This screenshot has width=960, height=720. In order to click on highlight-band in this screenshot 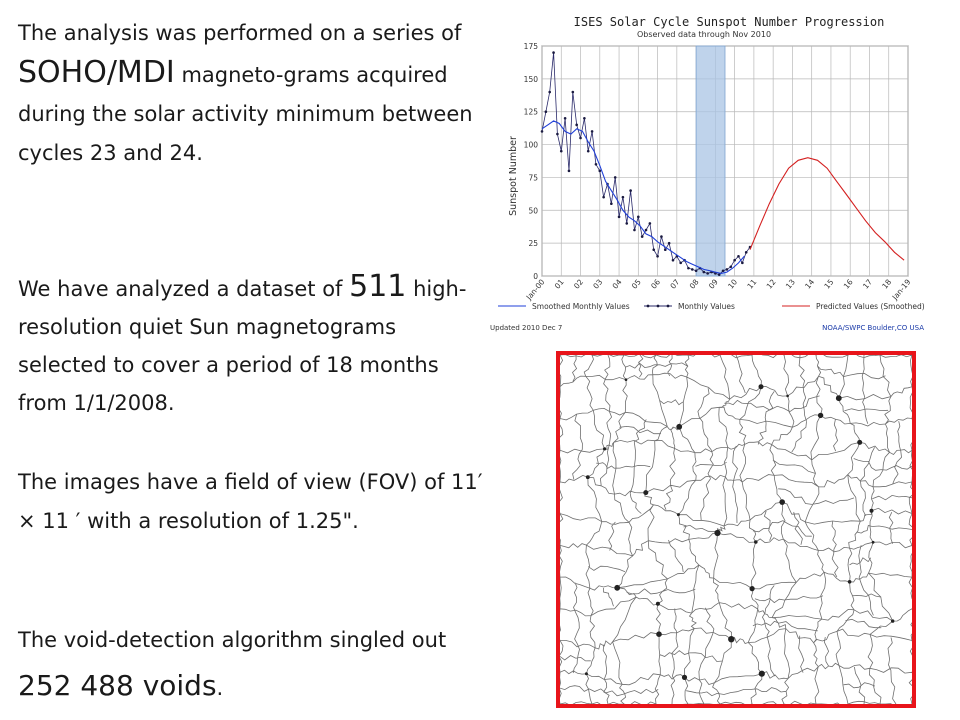, I will do `click(710, 161)`.